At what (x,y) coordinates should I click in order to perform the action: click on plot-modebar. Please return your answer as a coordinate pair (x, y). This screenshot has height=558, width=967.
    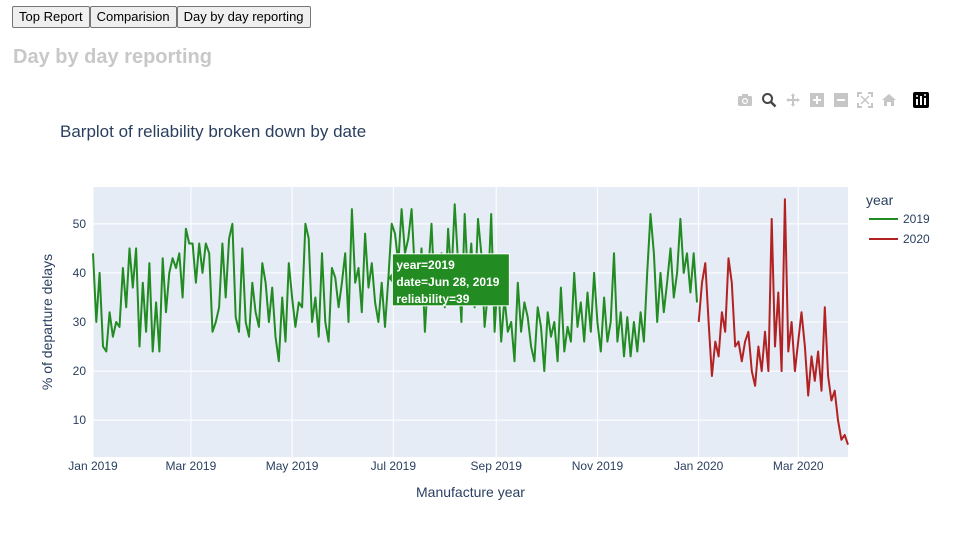
    Looking at the image, I should click on (835, 99).